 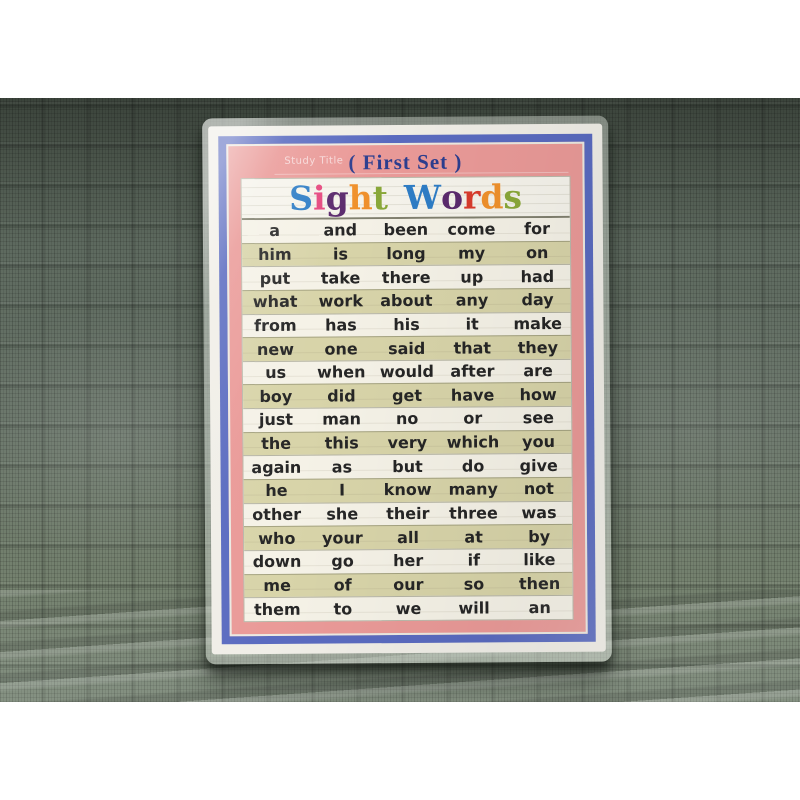 I want to click on sight-word: three, so click(x=473, y=513).